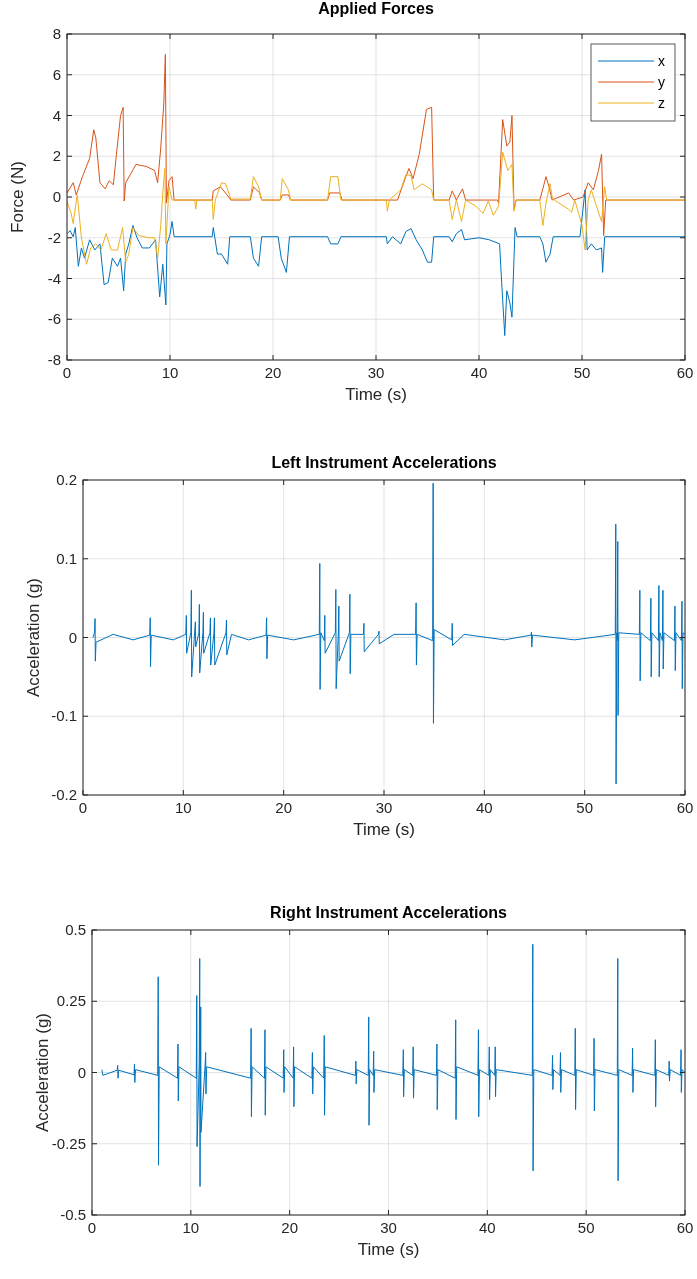 Image resolution: width=697 pixels, height=1279 pixels. Describe the element at coordinates (68, 1143) in the screenshot. I see `y-tick-label: -0.25` at that location.